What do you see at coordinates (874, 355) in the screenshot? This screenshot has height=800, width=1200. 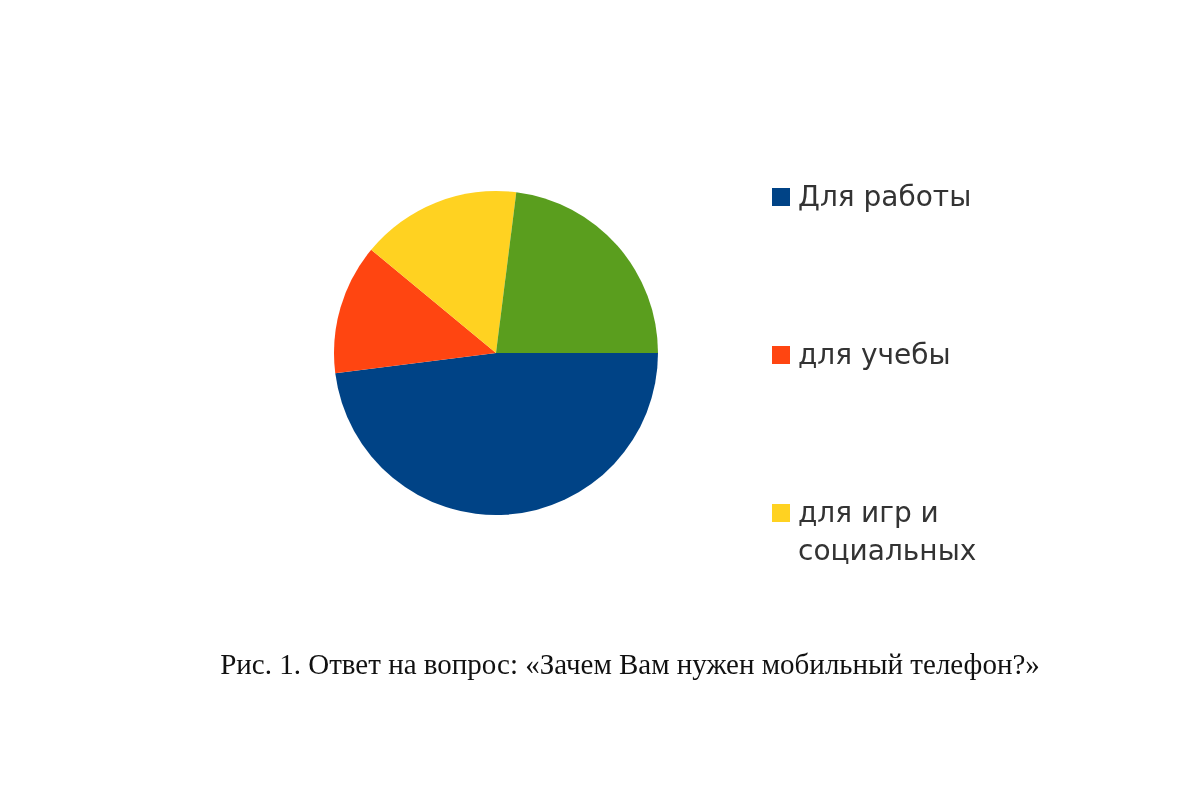 I see `legend-label: для учебы` at bounding box center [874, 355].